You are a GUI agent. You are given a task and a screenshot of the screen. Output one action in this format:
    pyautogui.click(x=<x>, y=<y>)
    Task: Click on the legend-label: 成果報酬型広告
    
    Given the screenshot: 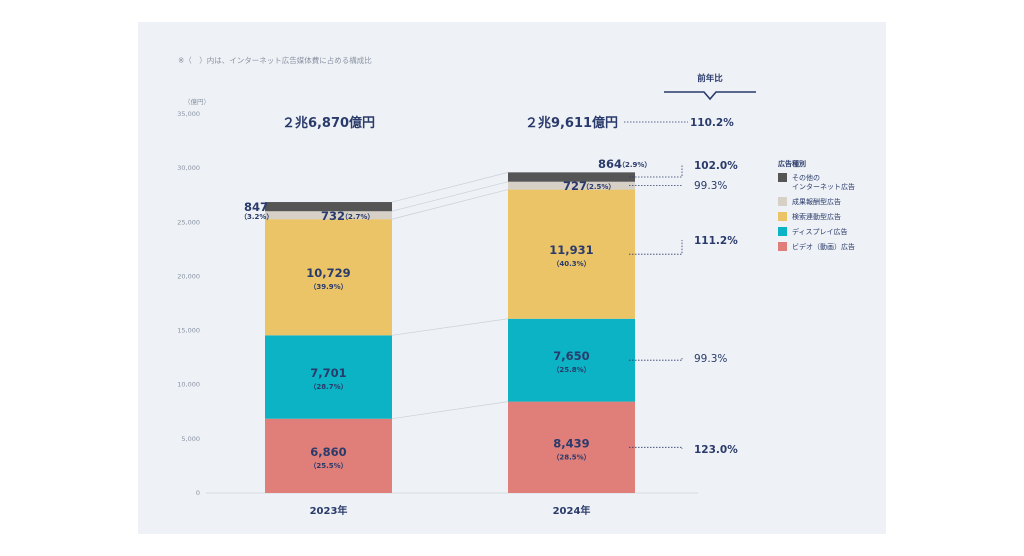 What is the action you would take?
    pyautogui.click(x=816, y=201)
    